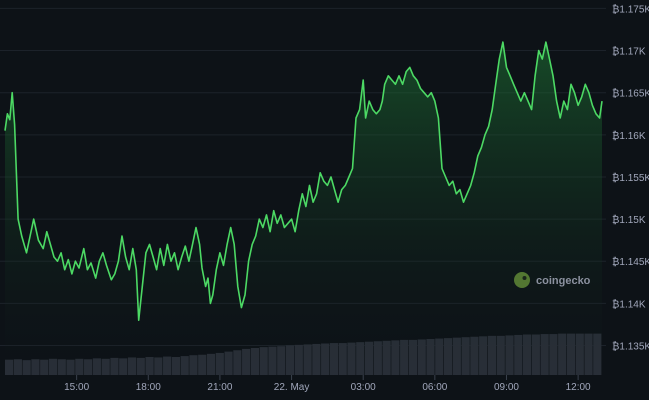  What do you see at coordinates (629, 304) in the screenshot?
I see `y-tick-label: ₿1.14K` at bounding box center [629, 304].